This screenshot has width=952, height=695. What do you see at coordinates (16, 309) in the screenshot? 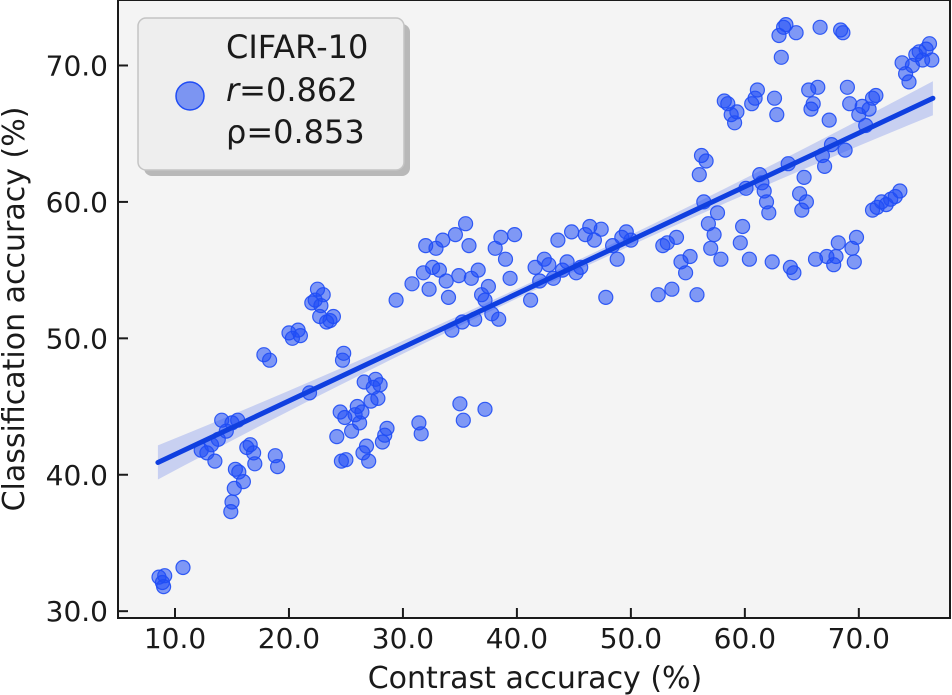
I see `y-axis-label: Classification accuracy (%)` at bounding box center [16, 309].